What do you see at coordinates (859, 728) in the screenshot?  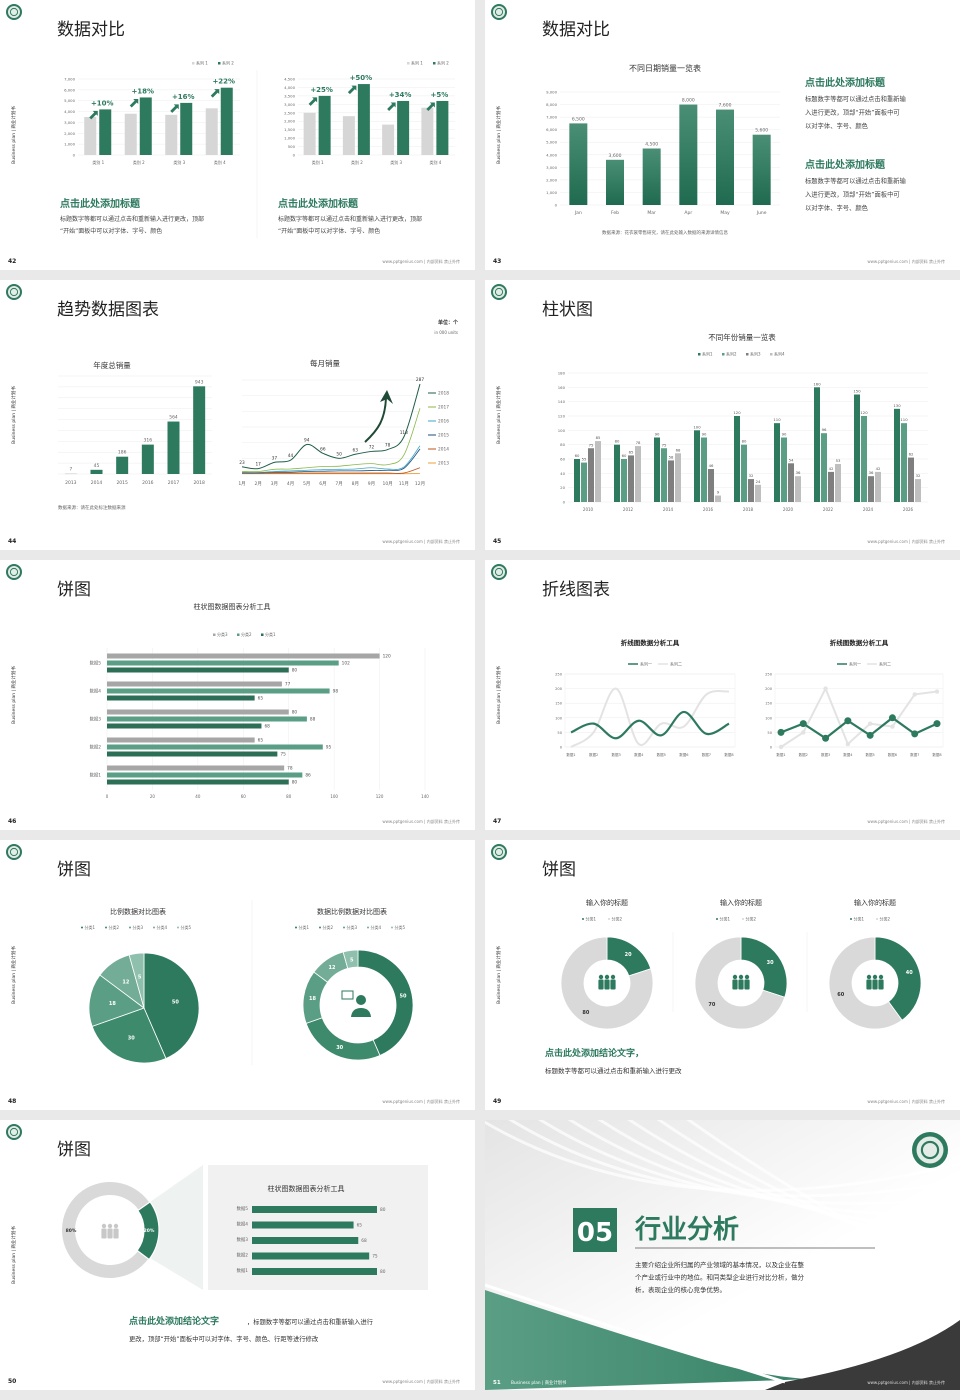 I see `series-line` at bounding box center [859, 728].